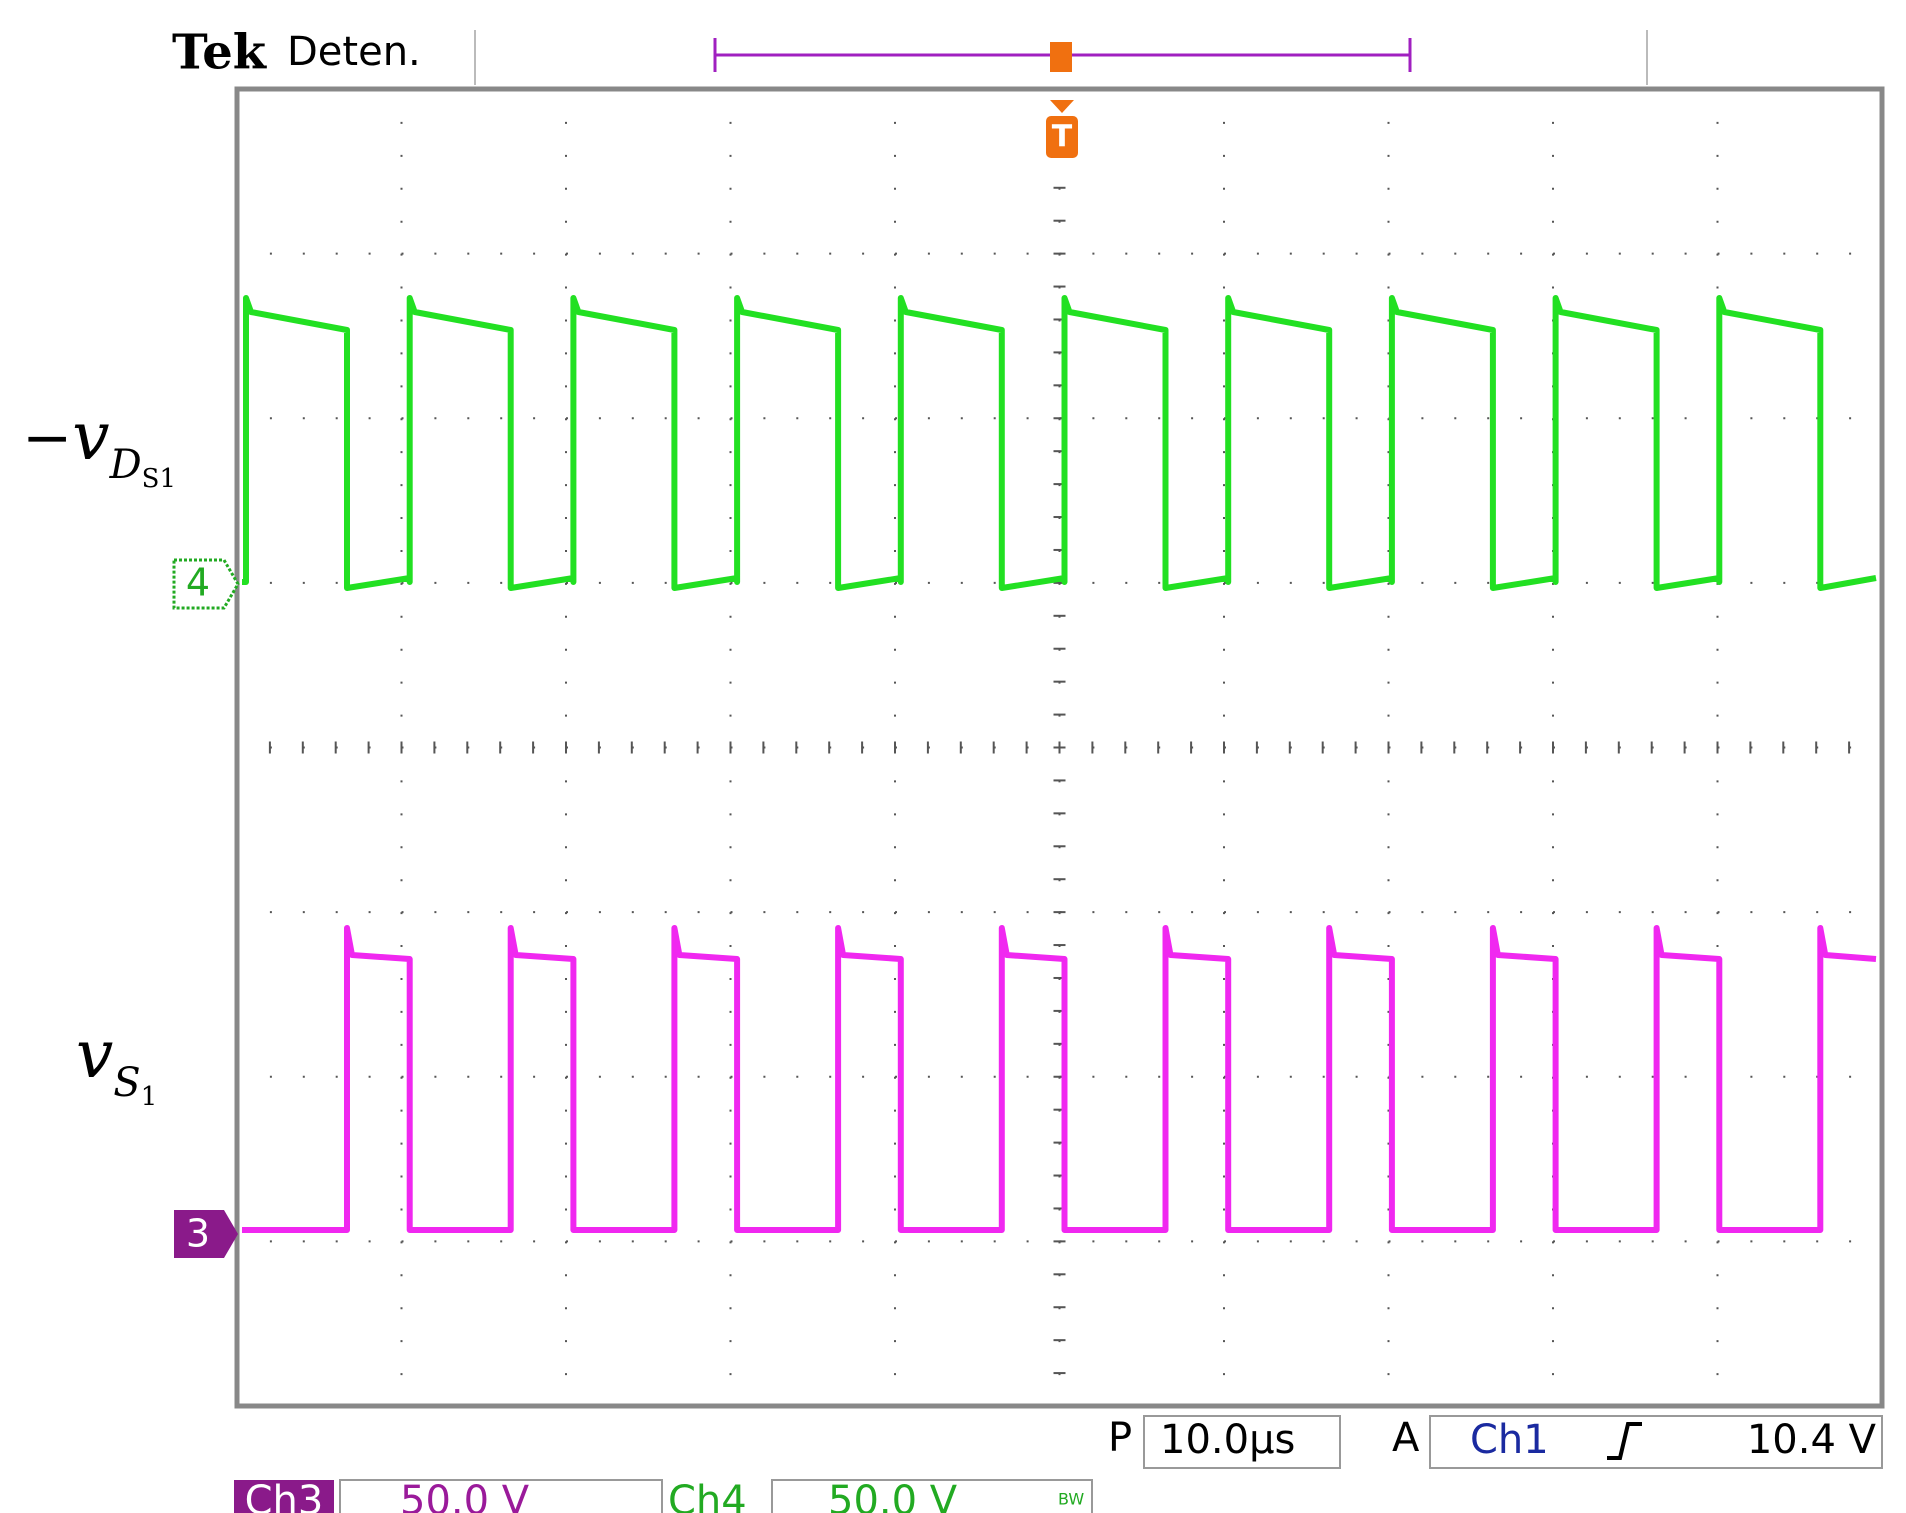  Describe the element at coordinates (198, 1234) in the screenshot. I see `ch3-marker-label: 3` at that location.